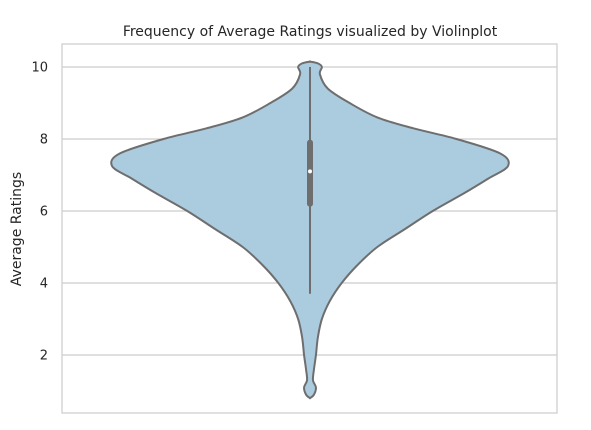  Describe the element at coordinates (44, 140) in the screenshot. I see `y-tick-label: 8` at that location.